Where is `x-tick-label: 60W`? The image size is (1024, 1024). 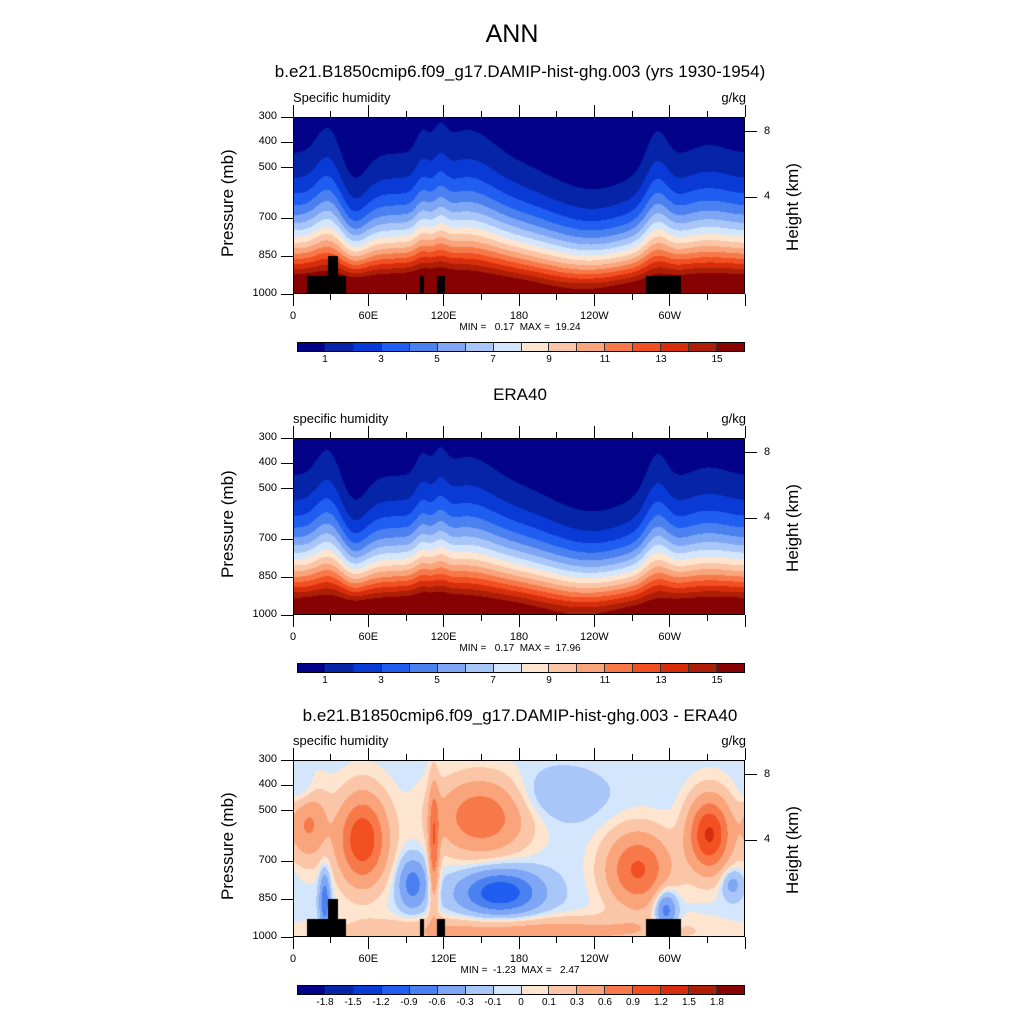
x-tick-label: 60W is located at coordinates (669, 637).